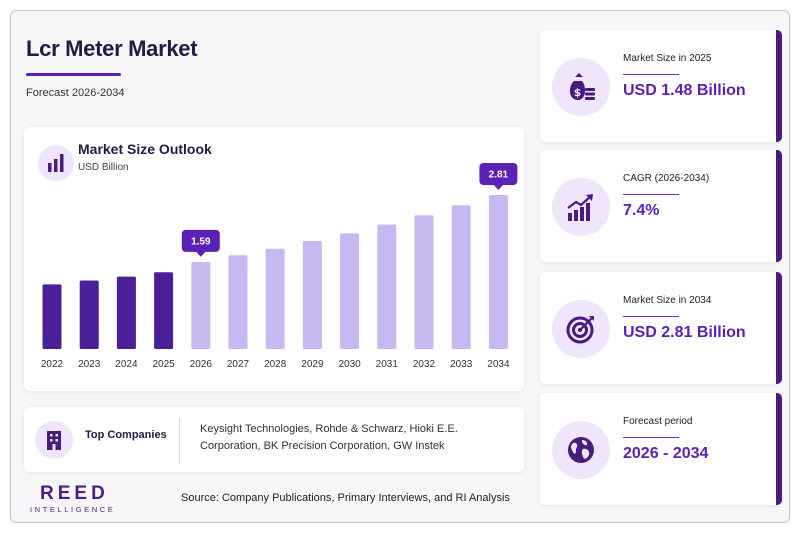 The height and width of the screenshot is (533, 800). What do you see at coordinates (54, 440) in the screenshot?
I see `building-icon` at bounding box center [54, 440].